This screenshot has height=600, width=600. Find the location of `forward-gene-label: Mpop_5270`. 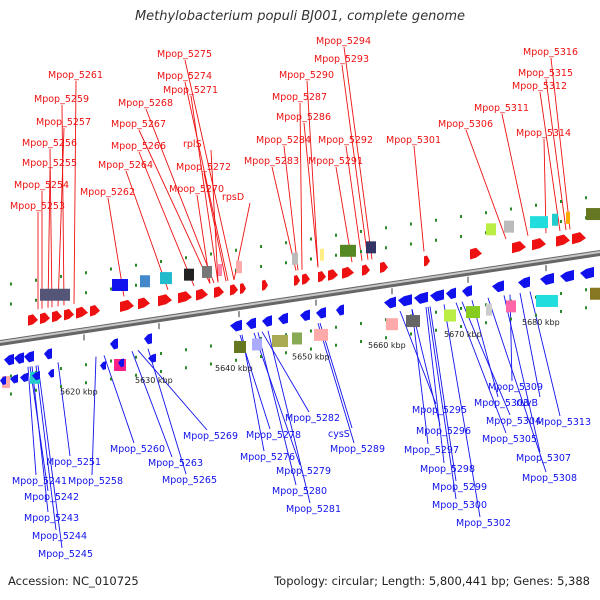

forward-gene-label: Mpop_5270 is located at coordinates (196, 189).